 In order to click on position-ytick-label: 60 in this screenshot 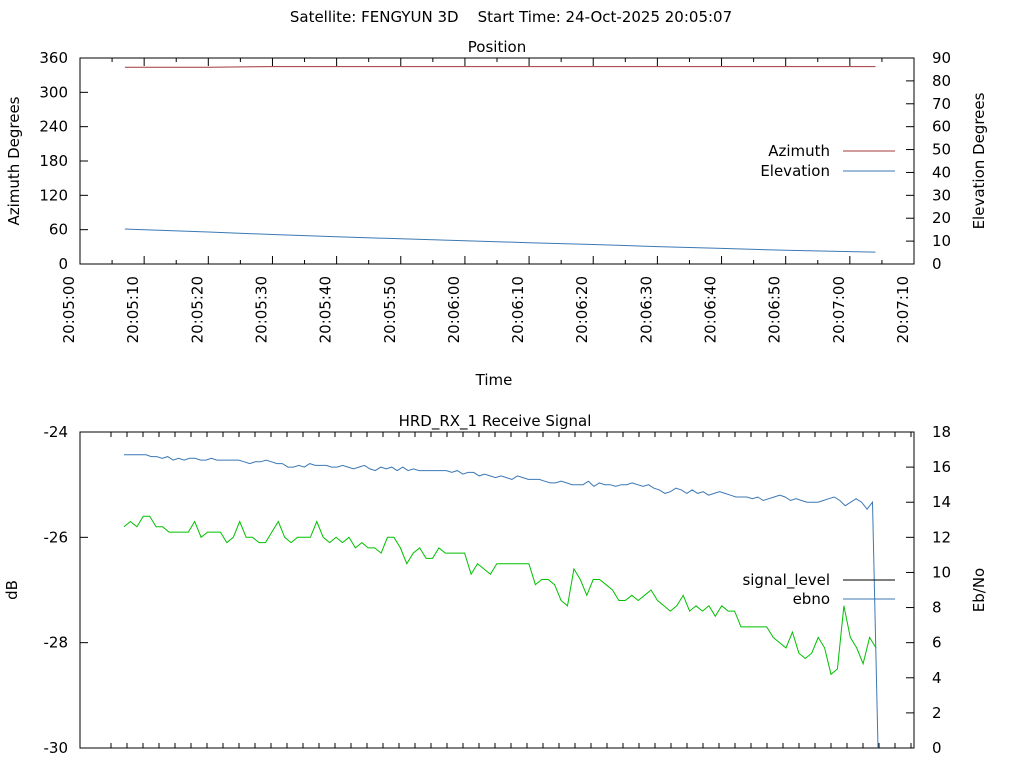, I will do `click(58, 230)`.